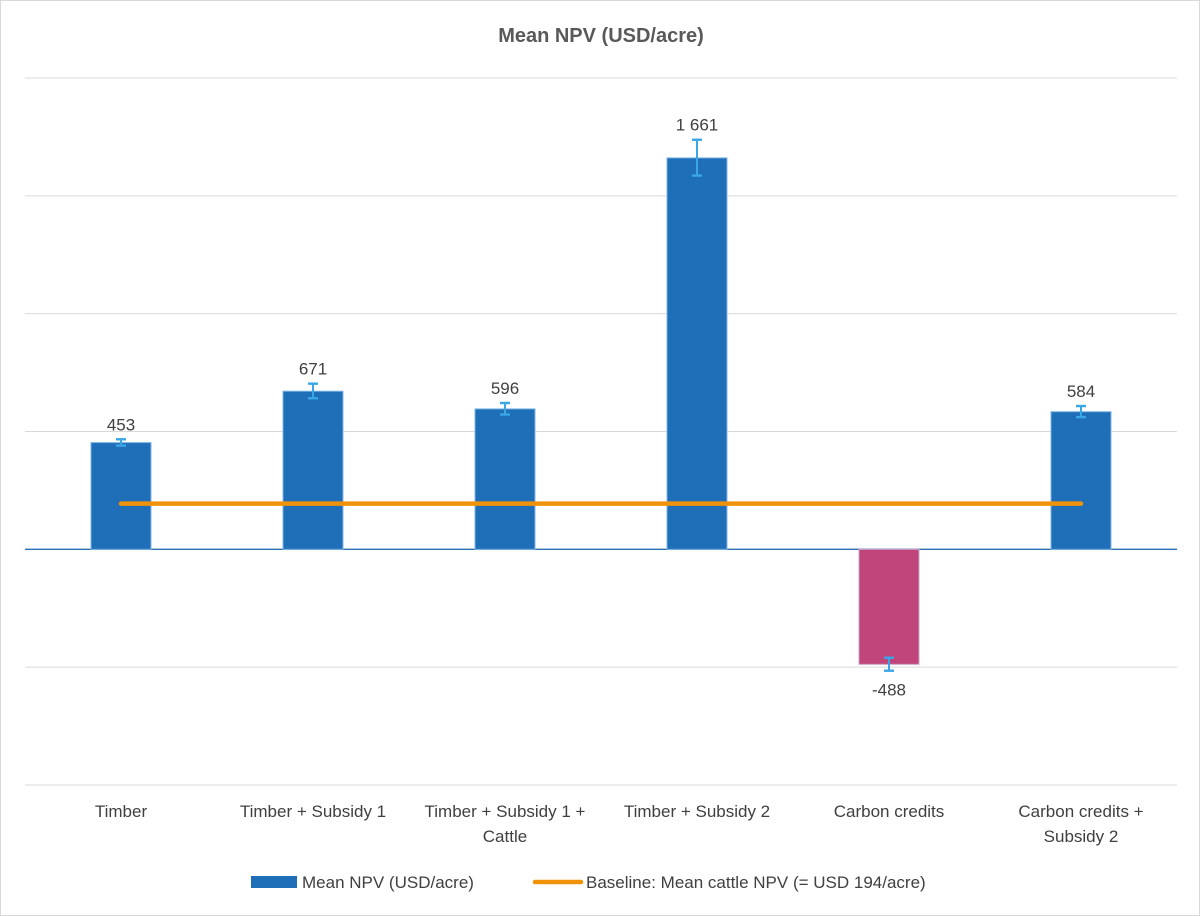 This screenshot has height=916, width=1200. I want to click on data-label: 1 661, so click(697, 125).